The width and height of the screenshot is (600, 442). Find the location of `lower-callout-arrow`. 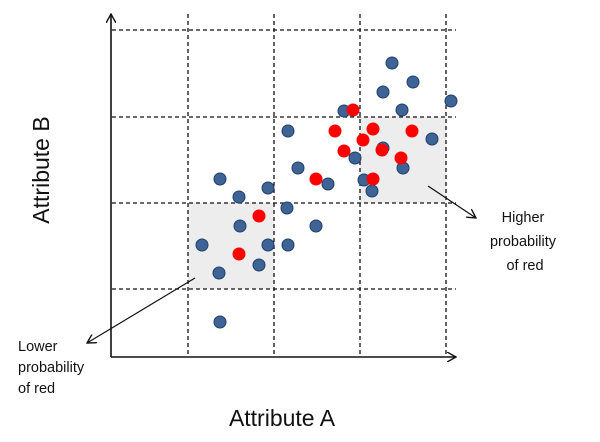

lower-callout-arrow is located at coordinates (141, 310).